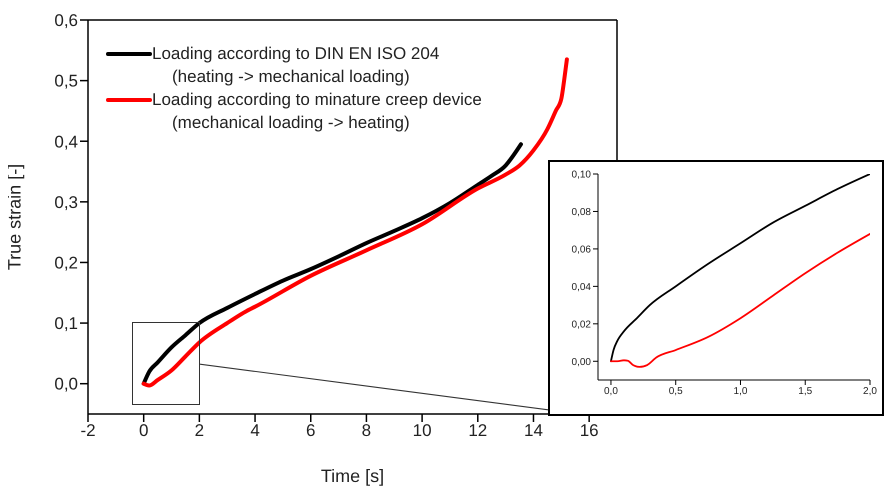 The width and height of the screenshot is (884, 492). Describe the element at coordinates (589, 430) in the screenshot. I see `x-tick-label: 16` at that location.